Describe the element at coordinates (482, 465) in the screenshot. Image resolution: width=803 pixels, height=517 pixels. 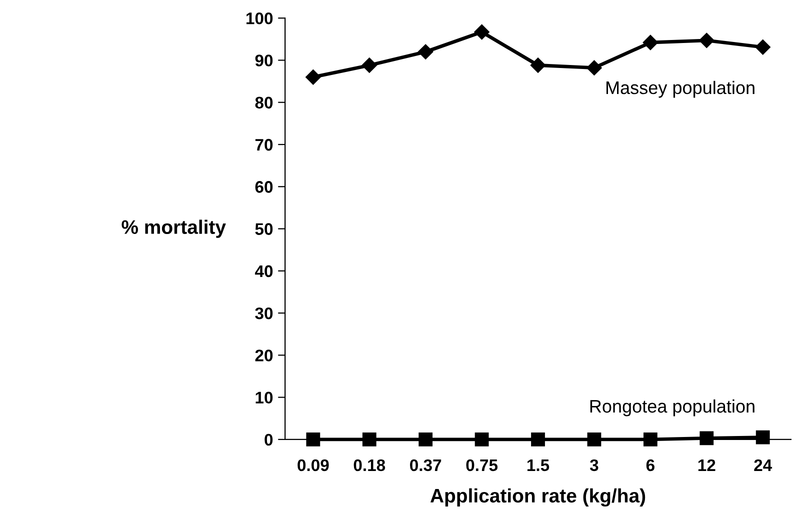
I see `x-tick-label: 0.75` at that location.